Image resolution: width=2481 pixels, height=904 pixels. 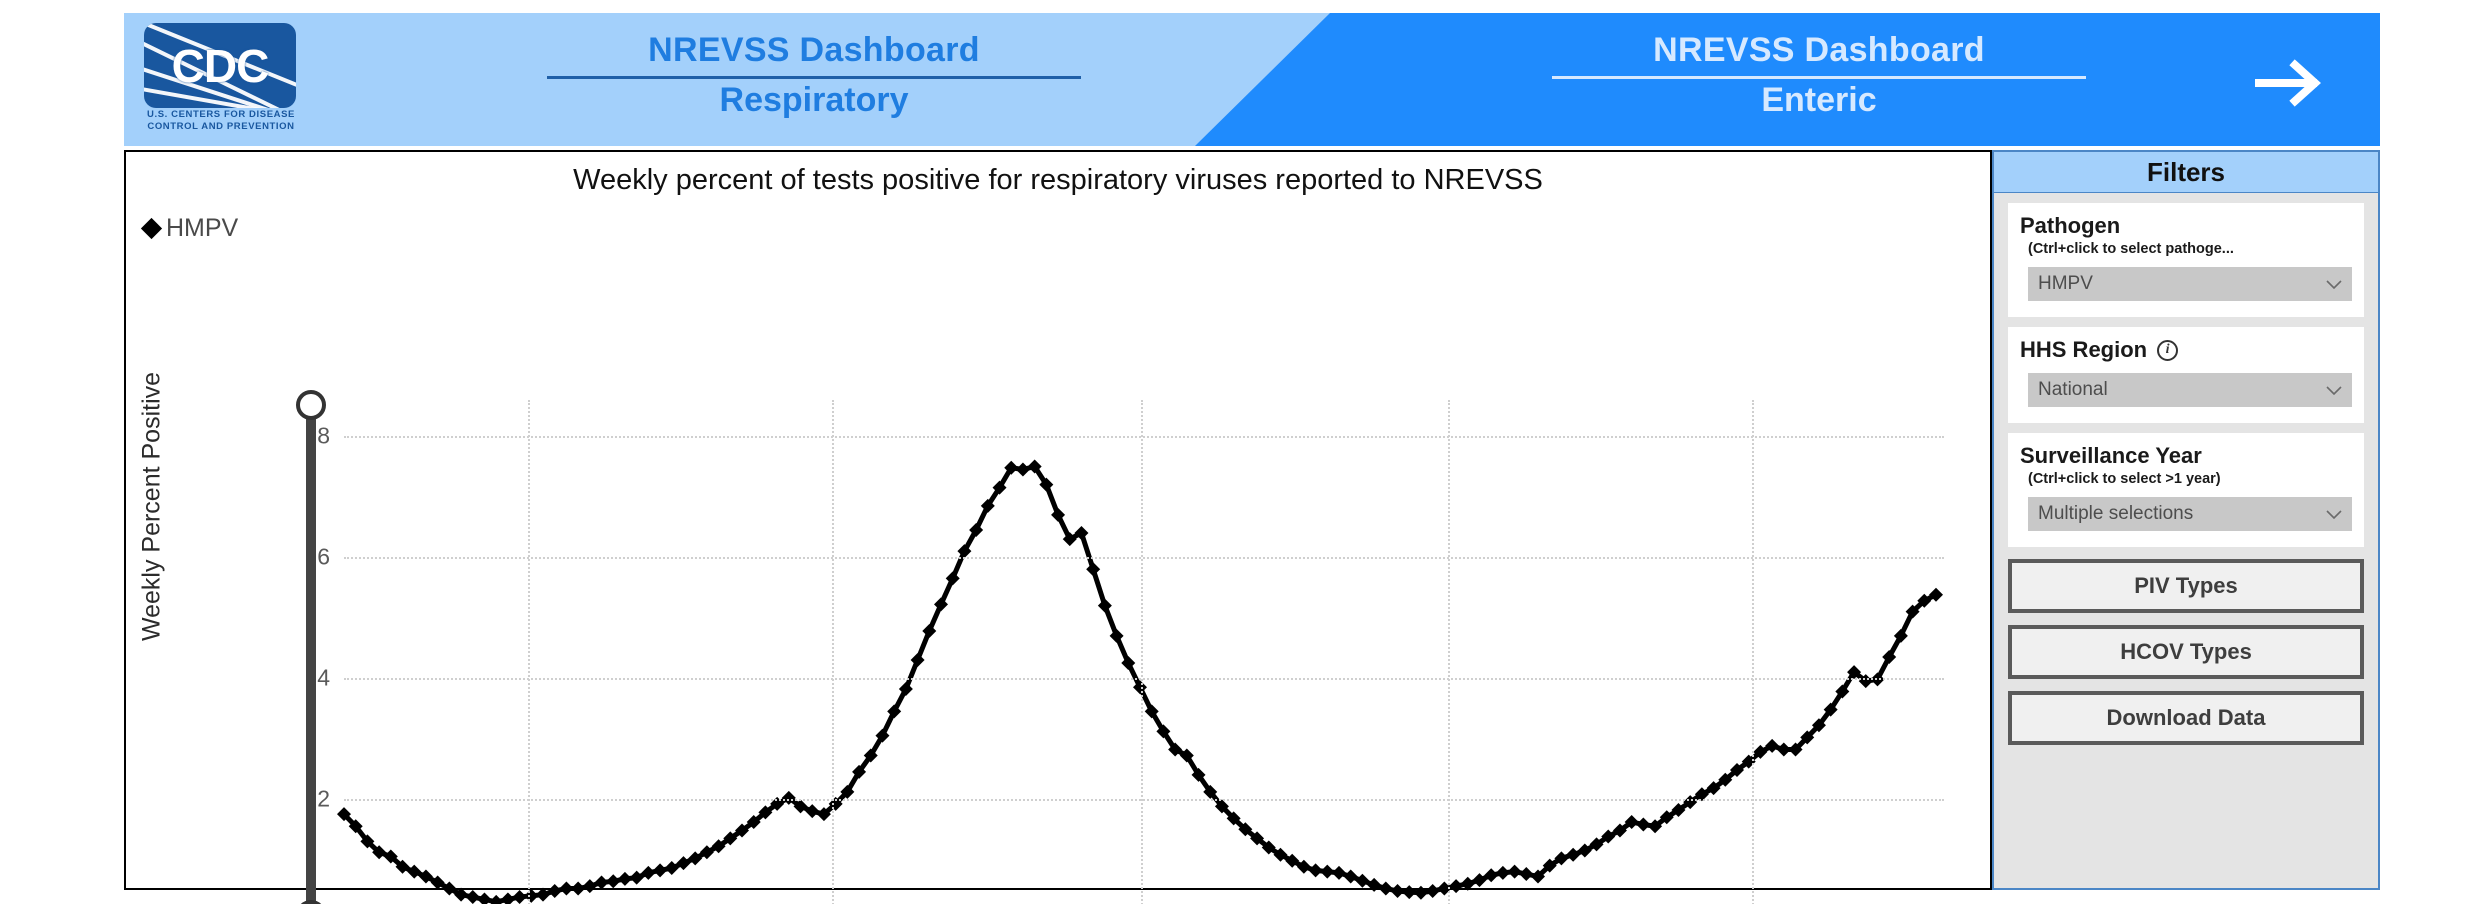 What do you see at coordinates (833, 652) in the screenshot?
I see `gridline-vertical` at bounding box center [833, 652].